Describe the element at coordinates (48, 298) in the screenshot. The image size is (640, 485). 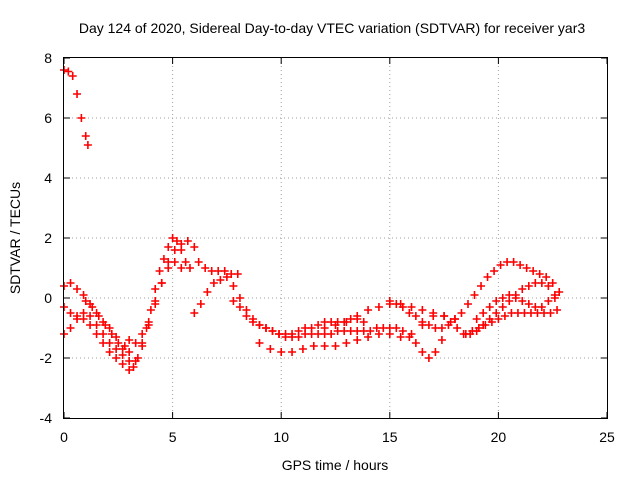
I see `y-tick-label: 0` at that location.